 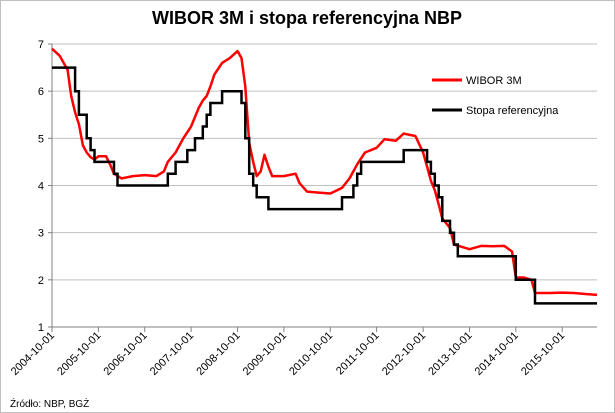 What do you see at coordinates (450, 354) in the screenshot?
I see `x-tick-label: 2013-10-01` at bounding box center [450, 354].